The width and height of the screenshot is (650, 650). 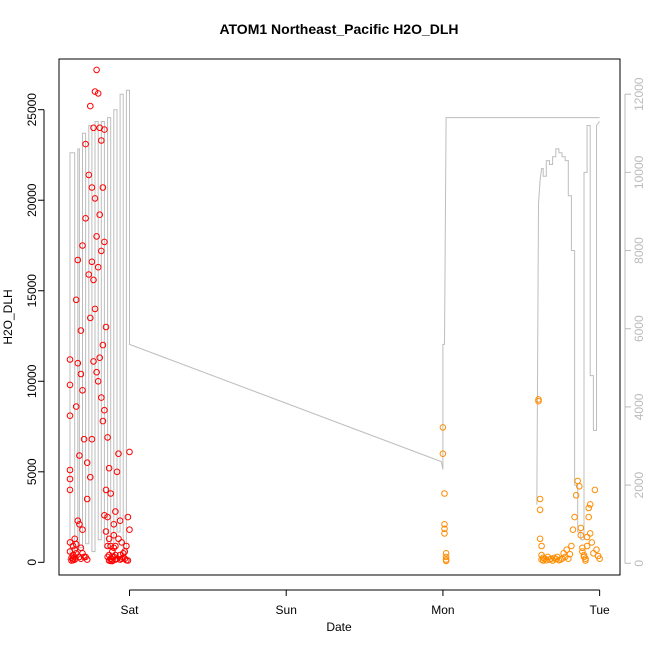 I want to click on right-tick-label: 4000, so click(x=639, y=406).